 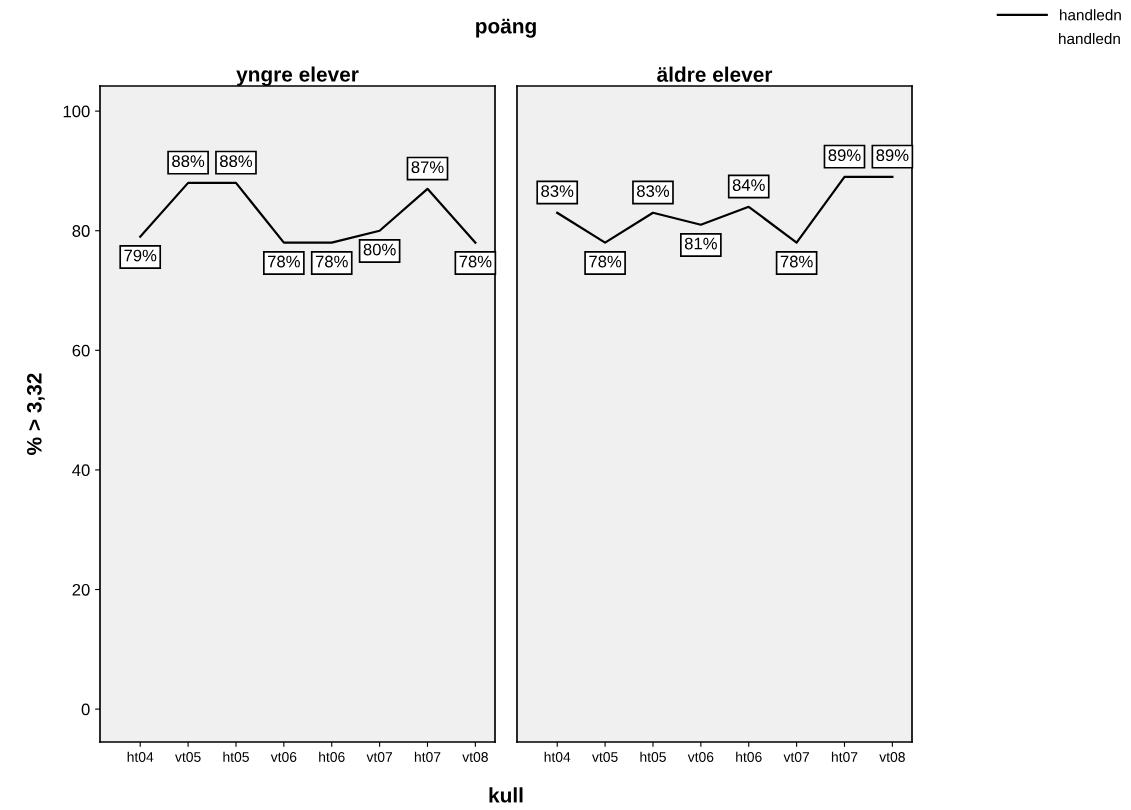 I want to click on chart-title: yngre elever, so click(x=297, y=76).